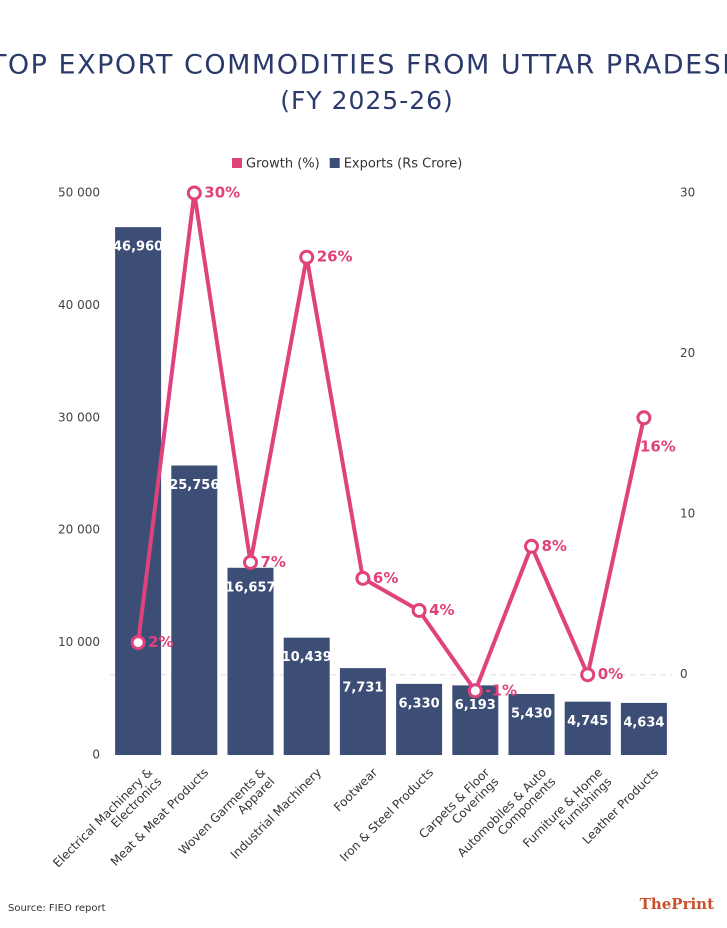  What do you see at coordinates (441, 610) in the screenshot?
I see `line-label: 4%` at bounding box center [441, 610].